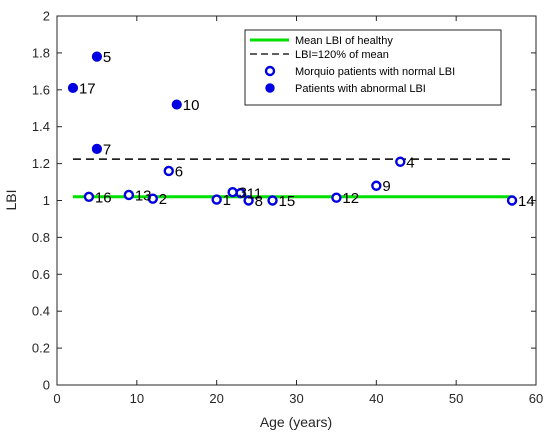 The width and height of the screenshot is (550, 440). Describe the element at coordinates (216, 398) in the screenshot. I see `x-tick-label: 20` at that location.